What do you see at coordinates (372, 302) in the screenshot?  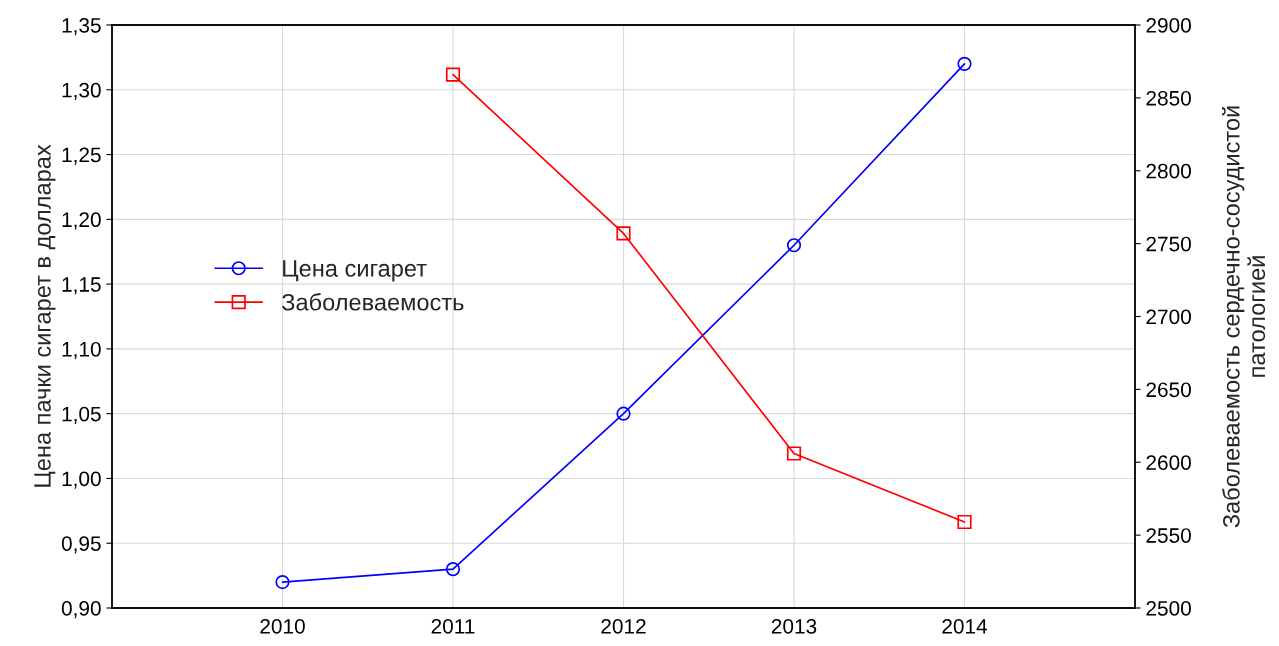 I see `legend-label: Заболеваемость` at bounding box center [372, 302].